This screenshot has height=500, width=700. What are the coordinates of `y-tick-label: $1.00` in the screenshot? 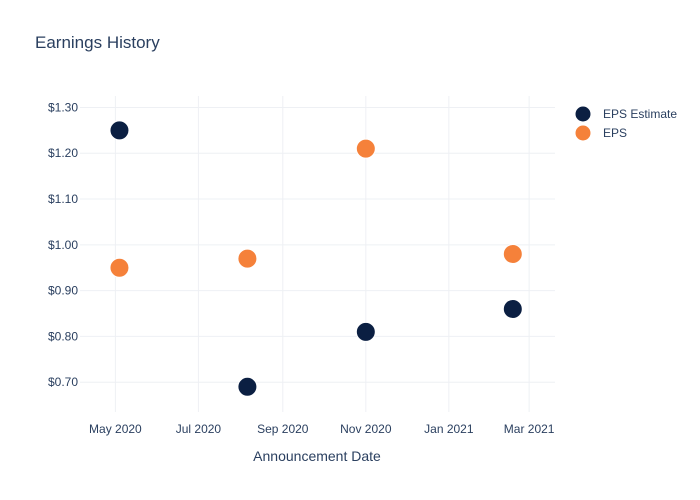 It's located at (63, 245).